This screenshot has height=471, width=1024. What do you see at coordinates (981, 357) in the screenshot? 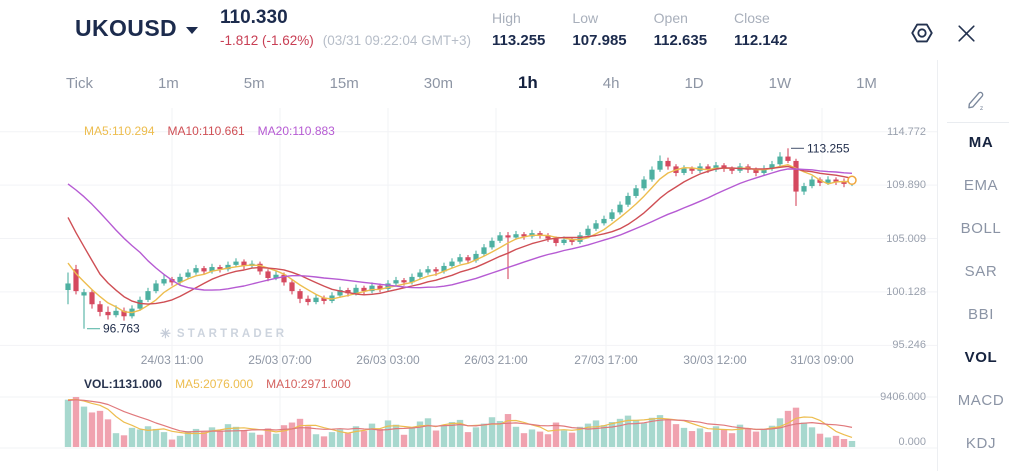
I see `indicator-item-vol: VOL` at bounding box center [981, 357].